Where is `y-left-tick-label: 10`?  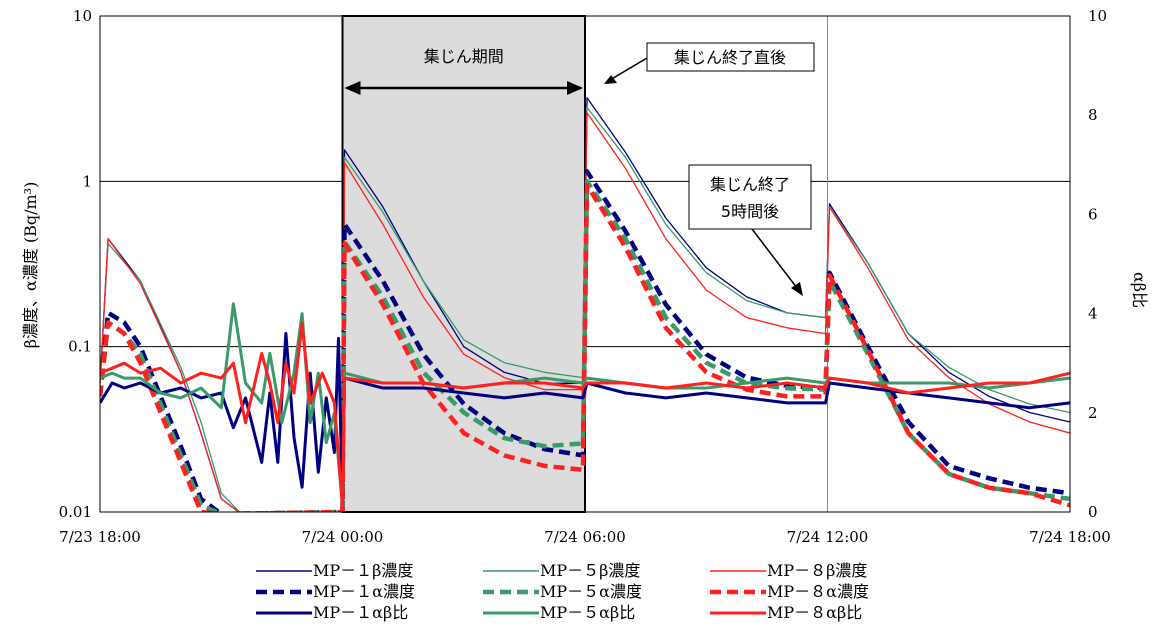 y-left-tick-label: 10 is located at coordinates (82, 16).